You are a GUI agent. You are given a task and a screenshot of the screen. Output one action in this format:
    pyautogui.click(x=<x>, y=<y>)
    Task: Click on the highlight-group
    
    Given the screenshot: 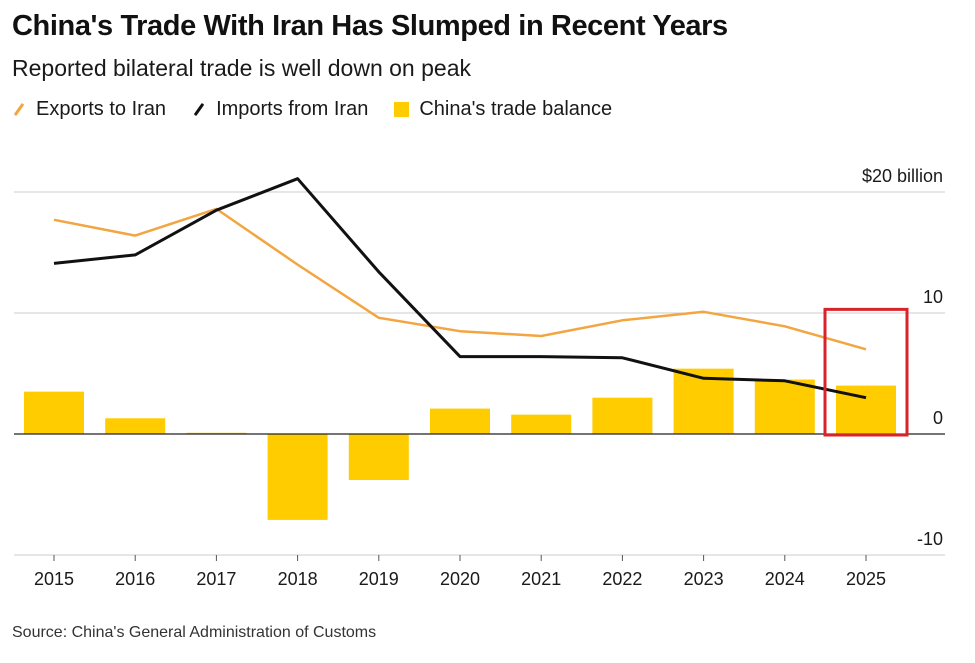 What is the action you would take?
    pyautogui.click(x=866, y=372)
    